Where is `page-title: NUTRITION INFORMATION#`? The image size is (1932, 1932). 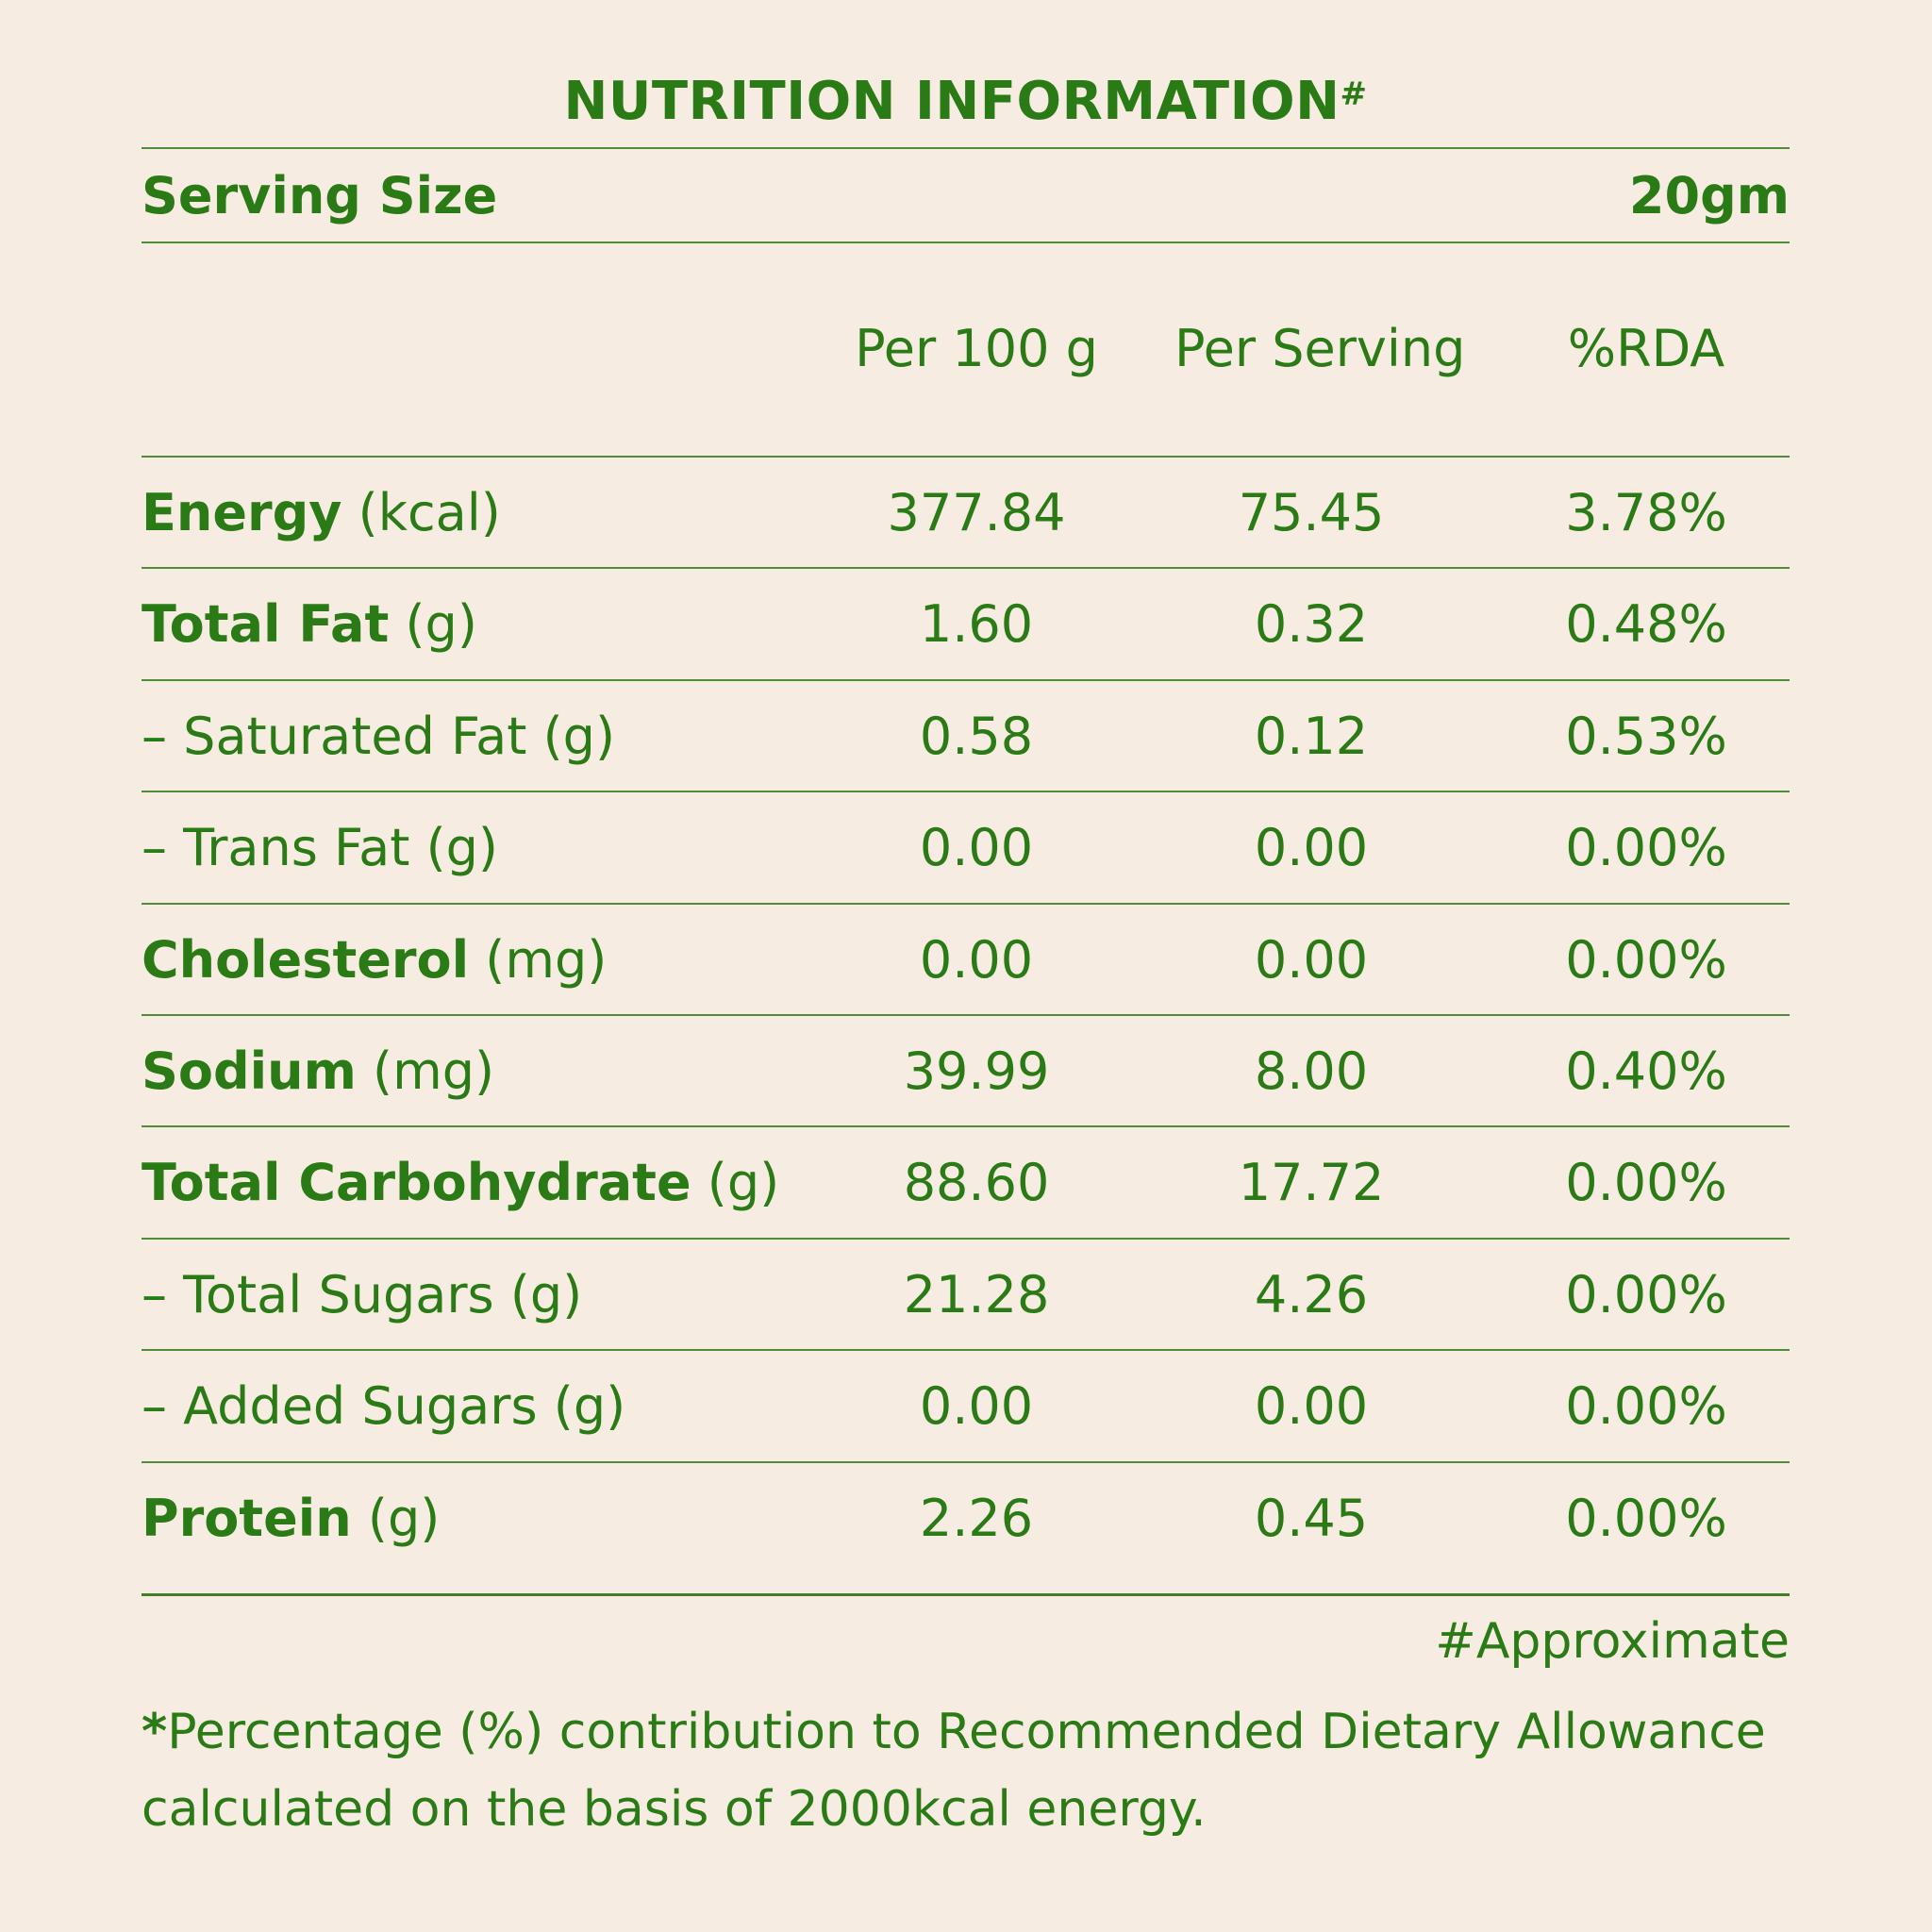 page-title: NUTRITION INFORMATION# is located at coordinates (966, 102).